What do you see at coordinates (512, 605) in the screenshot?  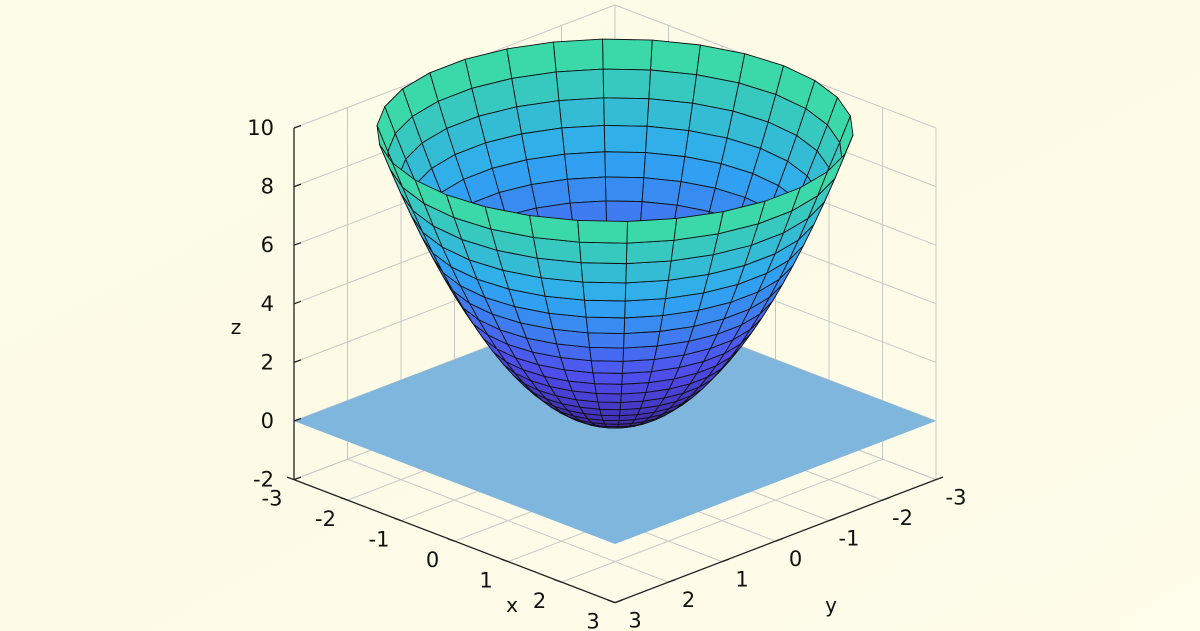 I see `x-axis-label: x` at bounding box center [512, 605].